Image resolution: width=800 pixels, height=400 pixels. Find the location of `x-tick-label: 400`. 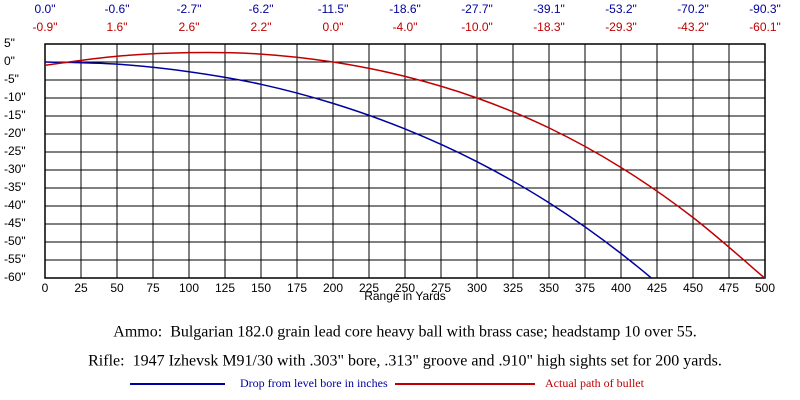

x-tick-label: 400 is located at coordinates (621, 288).